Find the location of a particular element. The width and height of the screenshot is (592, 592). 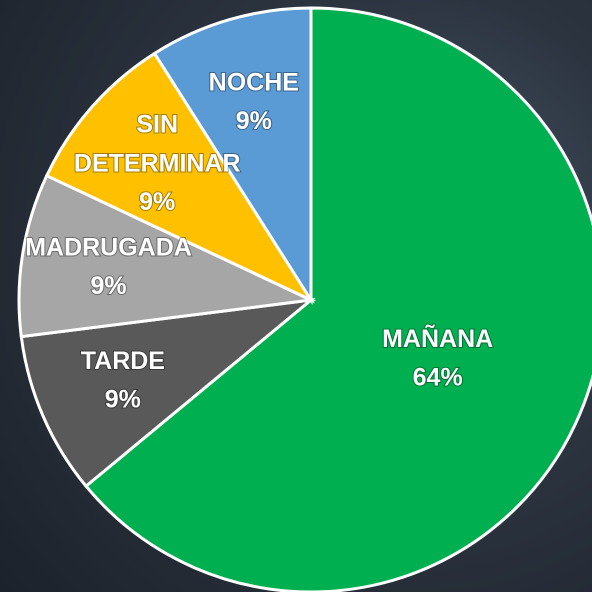

slice-label: MAÑANA is located at coordinates (437, 338).